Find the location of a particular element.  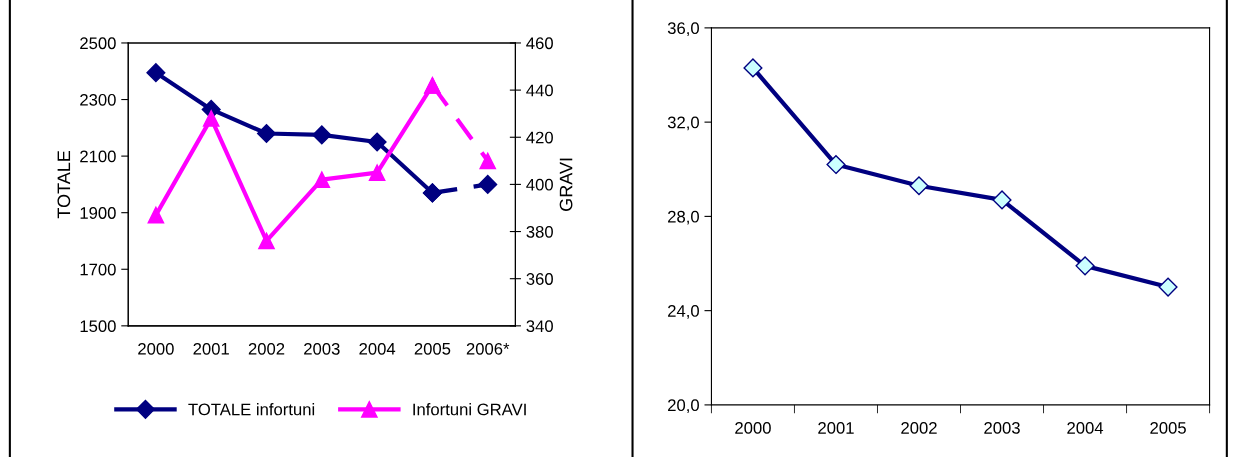

y-tick-label: 1700 is located at coordinates (98, 269).